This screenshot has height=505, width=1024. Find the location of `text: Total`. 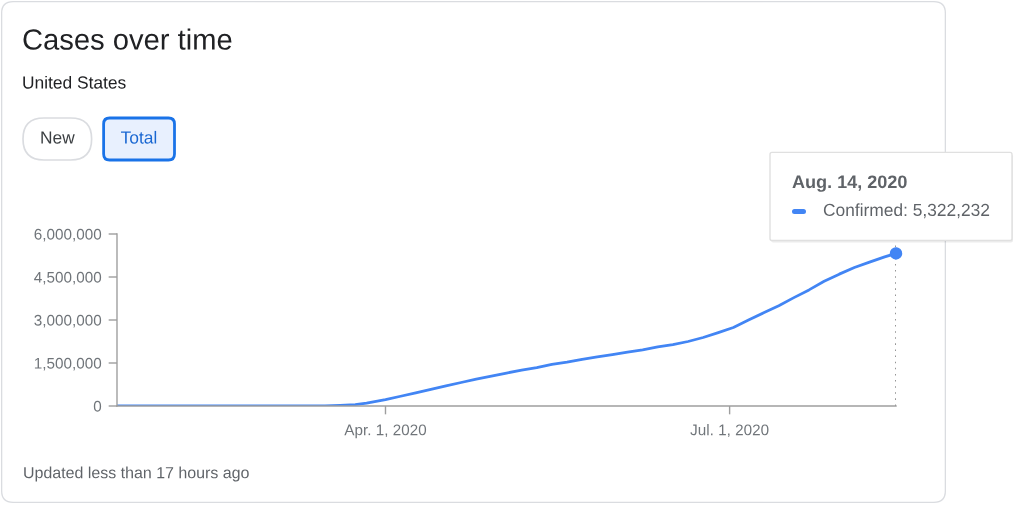

text: Total is located at coordinates (139, 137).